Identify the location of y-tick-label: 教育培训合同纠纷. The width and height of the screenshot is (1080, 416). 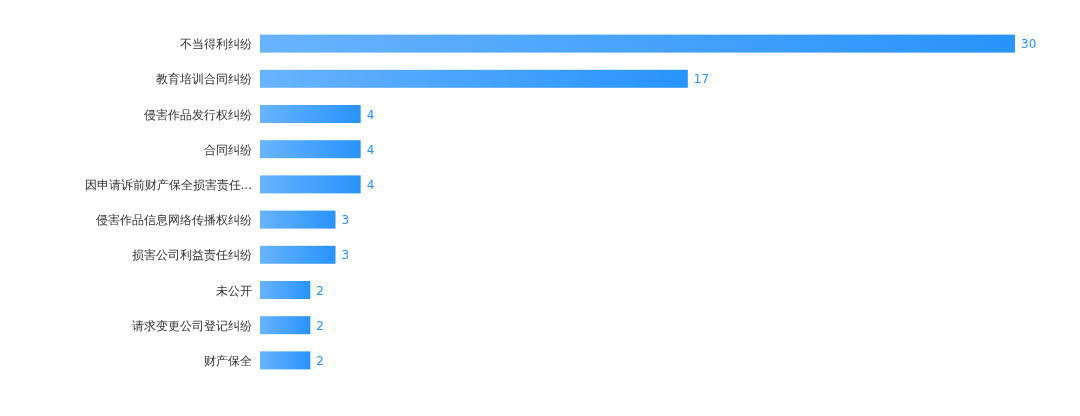
(204, 79).